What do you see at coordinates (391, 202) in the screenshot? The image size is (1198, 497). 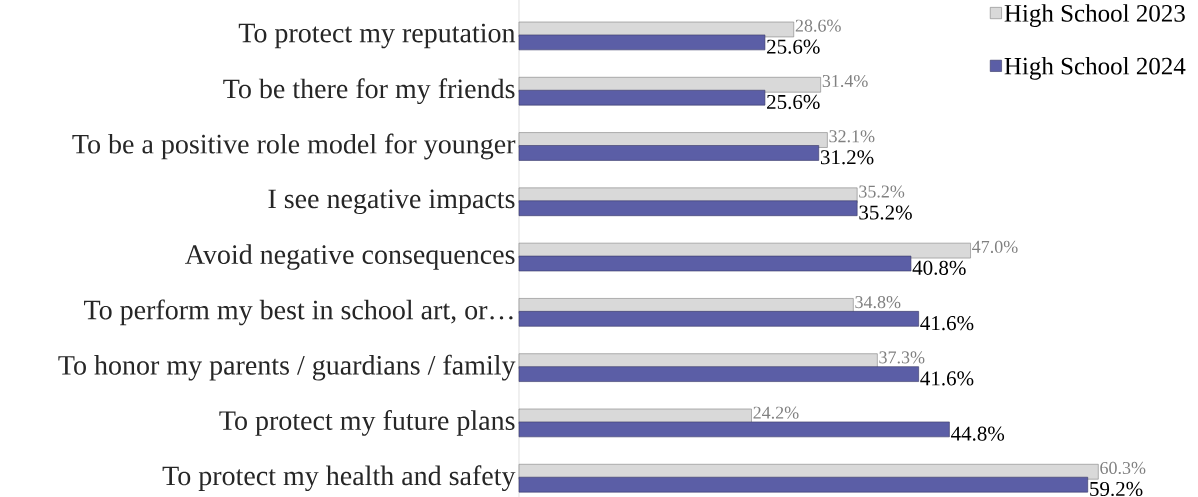 I see `y-tick-label: I see negative impacts` at bounding box center [391, 202].